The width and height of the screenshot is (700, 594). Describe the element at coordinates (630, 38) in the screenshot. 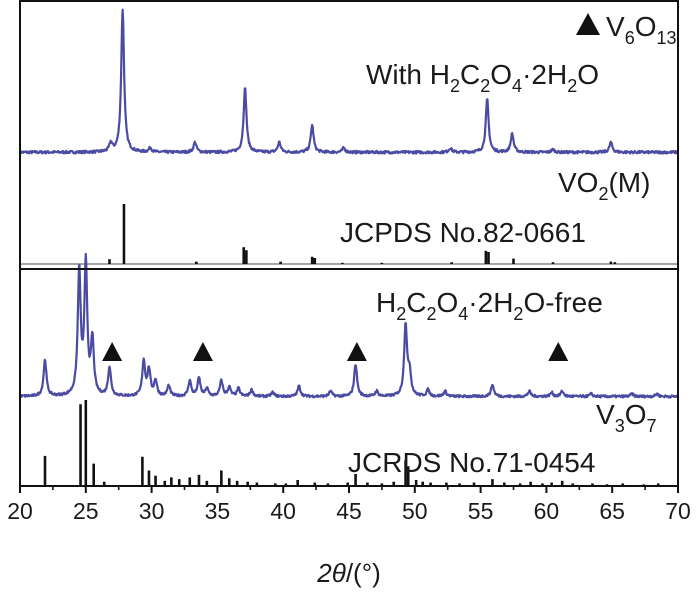

I see `legend-sub-6: 6` at that location.